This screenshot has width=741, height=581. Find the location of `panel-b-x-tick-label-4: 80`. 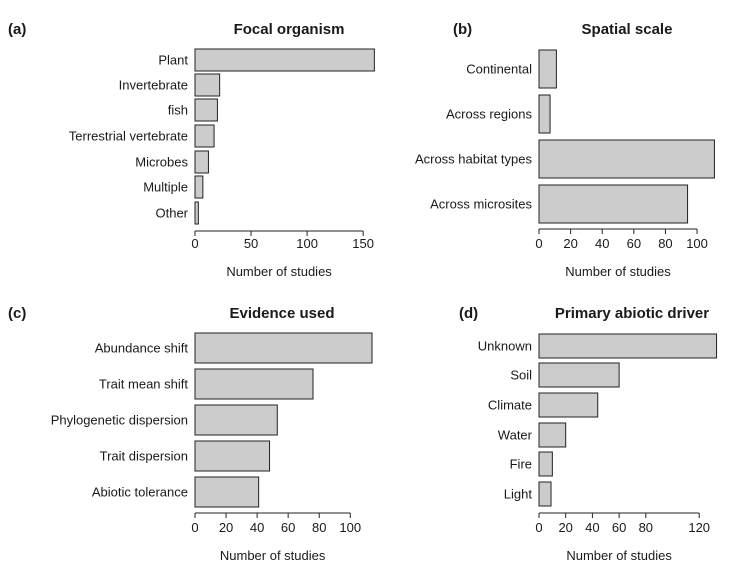

panel-b-x-tick-label-4: 80 is located at coordinates (665, 243).